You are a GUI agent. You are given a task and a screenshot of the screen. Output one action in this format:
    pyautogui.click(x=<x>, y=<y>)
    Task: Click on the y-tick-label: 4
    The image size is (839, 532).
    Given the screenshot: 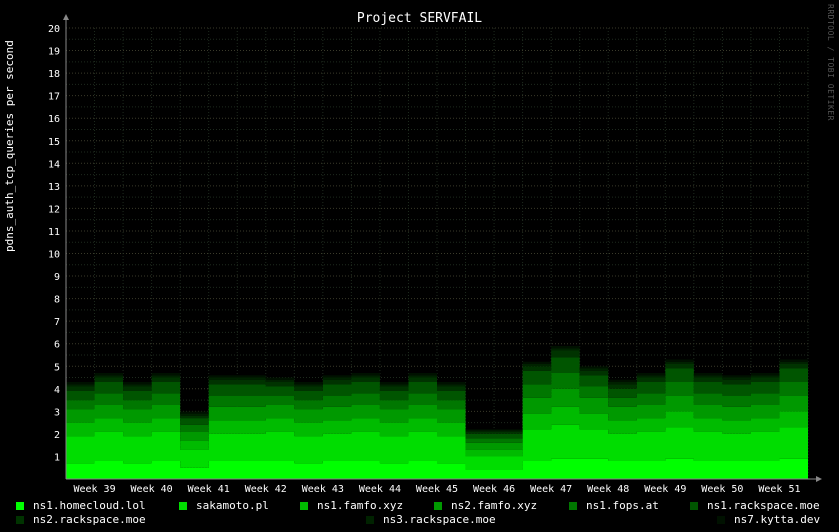 What is the action you would take?
    pyautogui.click(x=57, y=390)
    